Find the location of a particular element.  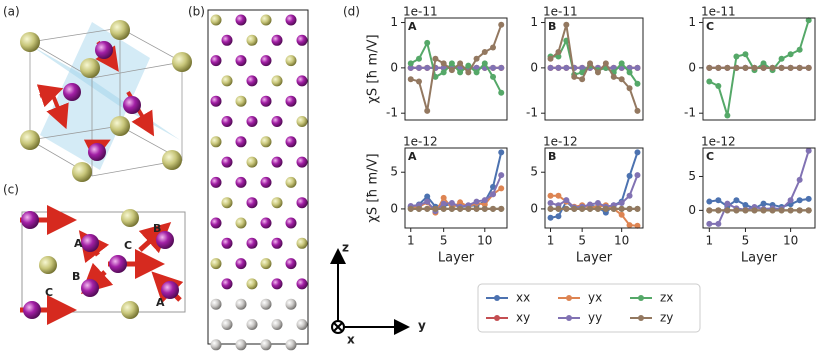

y-axis-label: χS [ħ m/V] is located at coordinates (373, 187).